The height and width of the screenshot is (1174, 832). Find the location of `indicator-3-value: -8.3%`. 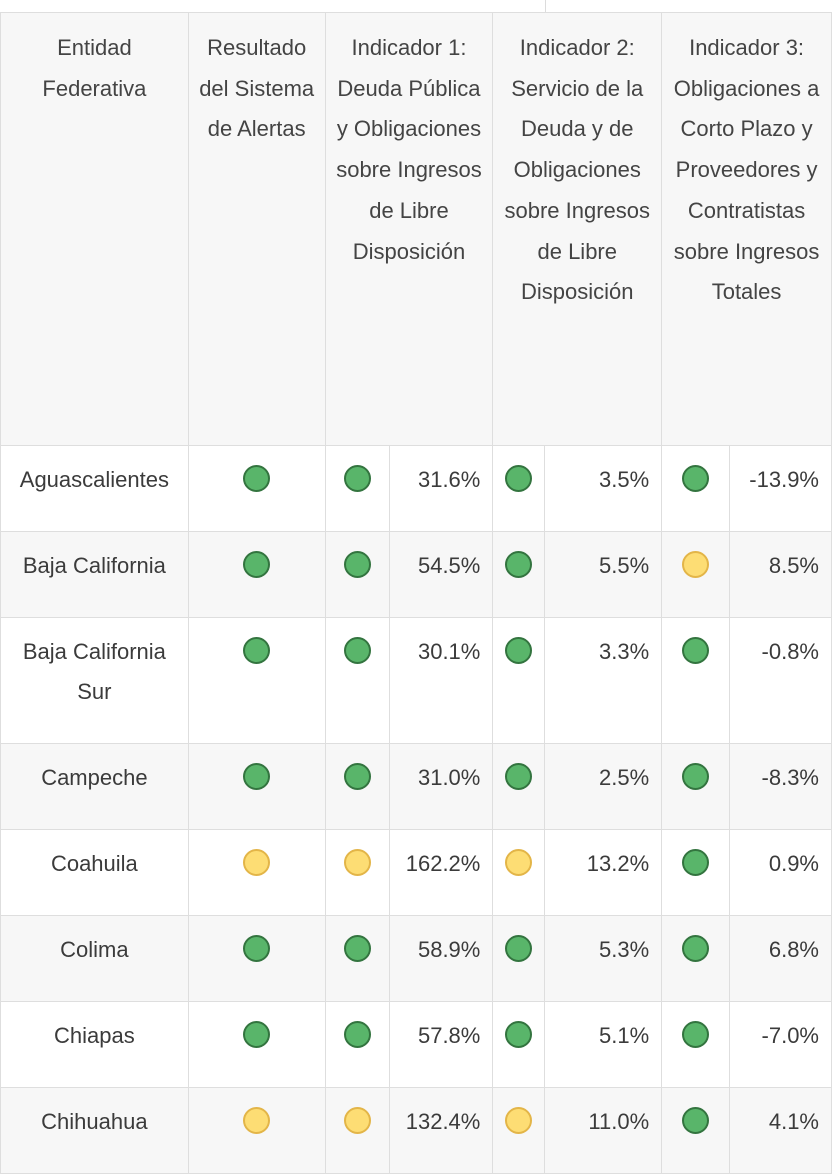

indicator-3-value: -8.3% is located at coordinates (780, 786).